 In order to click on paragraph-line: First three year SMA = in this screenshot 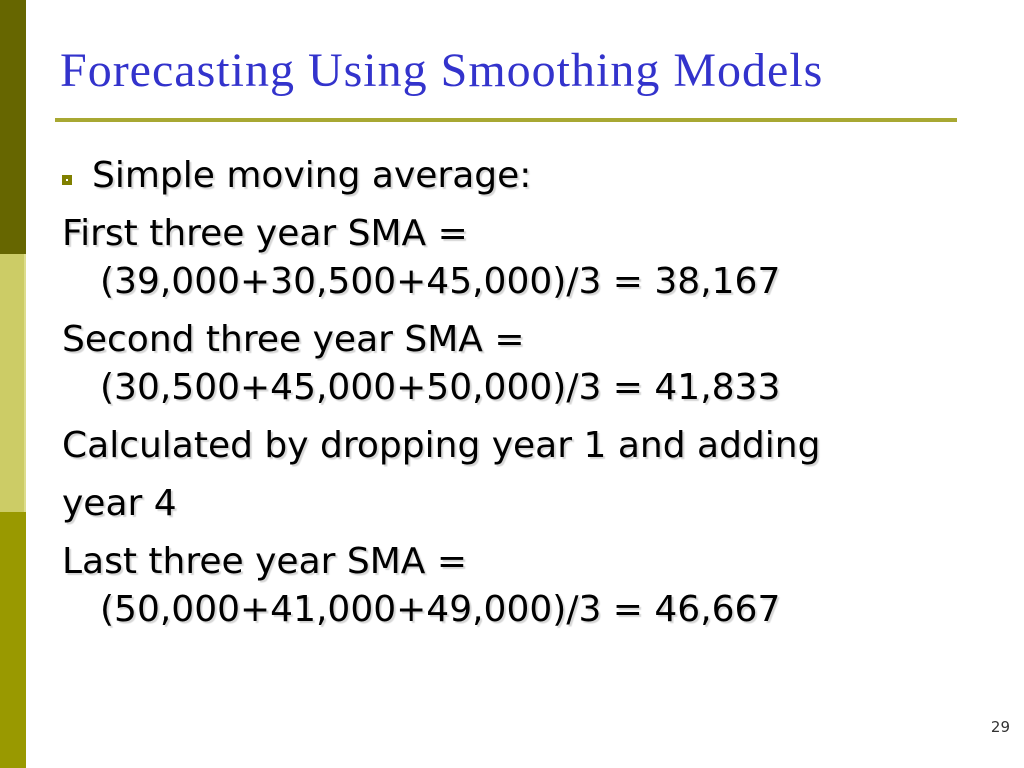, I will do `click(265, 233)`.